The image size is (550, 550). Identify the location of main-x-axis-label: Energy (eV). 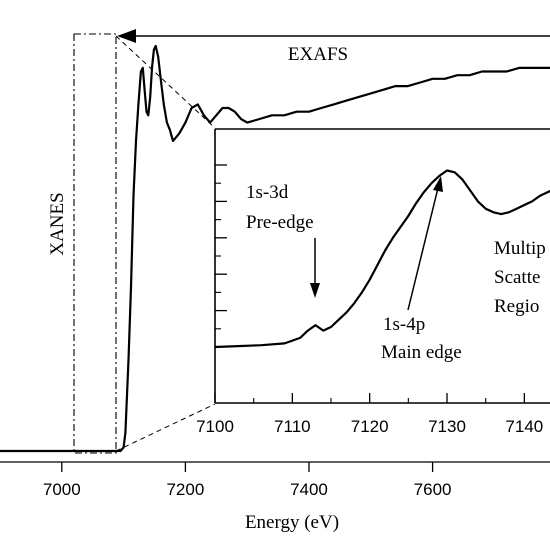
(292, 522).